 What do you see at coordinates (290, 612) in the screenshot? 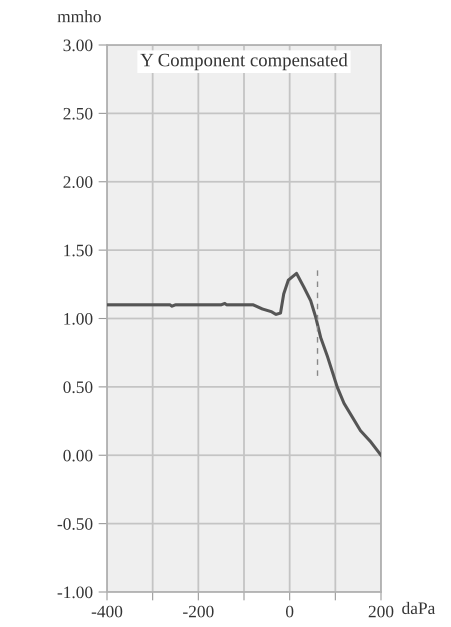
I see `x-tick-label: 0` at bounding box center [290, 612].